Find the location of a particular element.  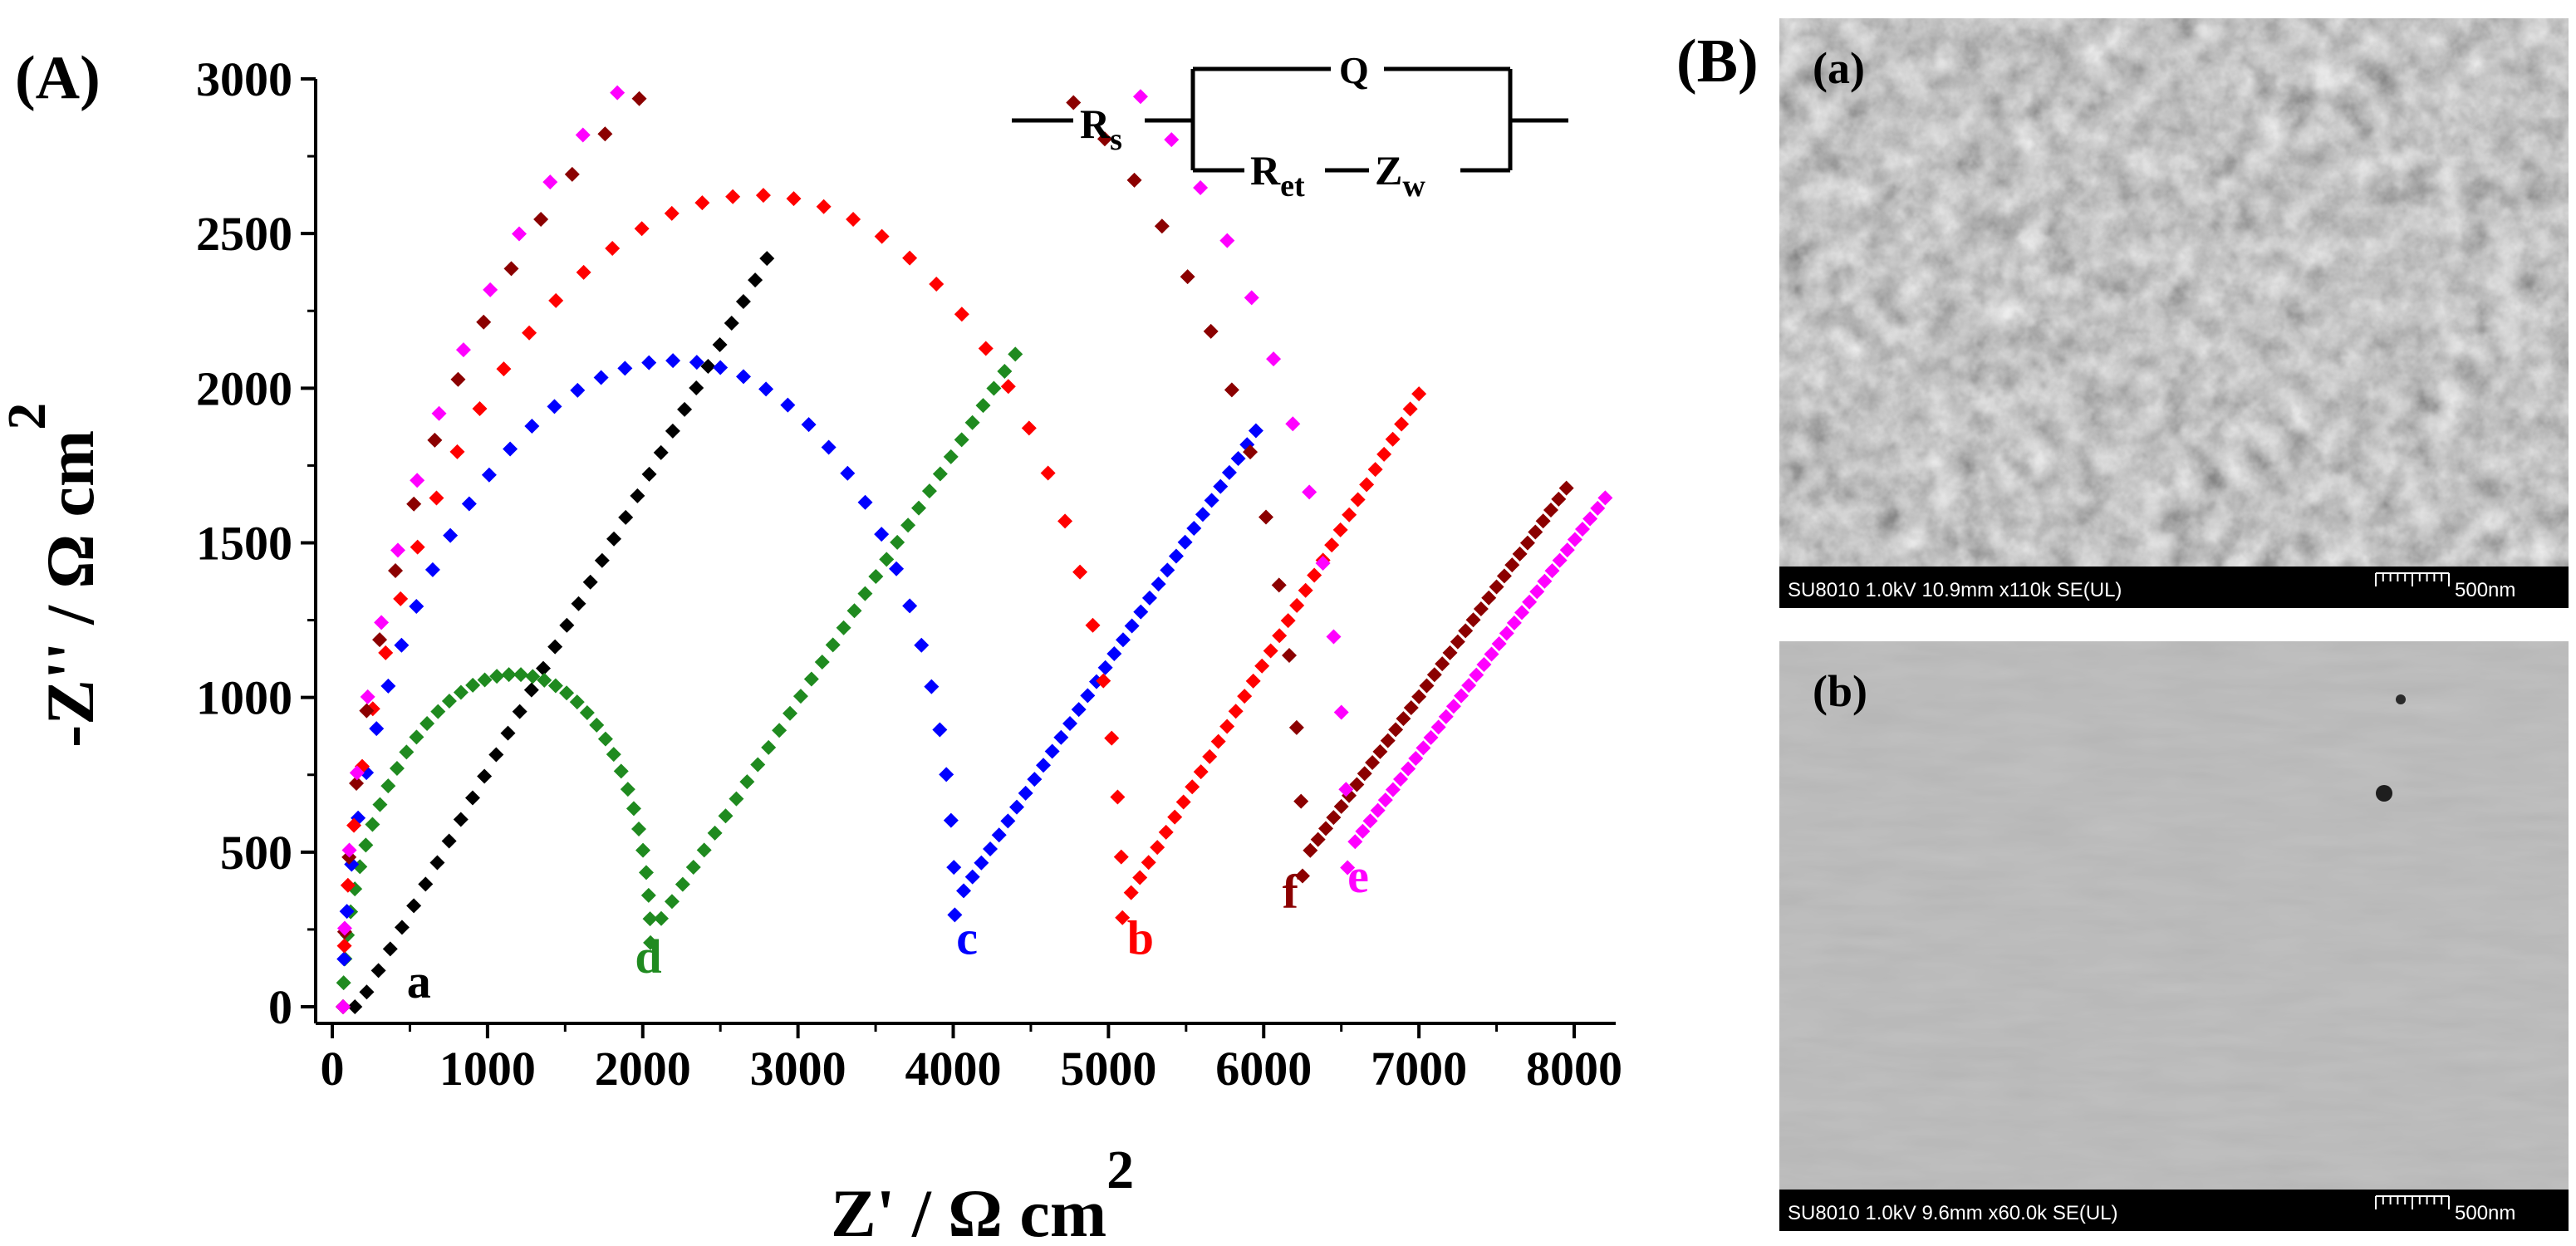

x-tick-label: 1000 is located at coordinates (487, 1069).